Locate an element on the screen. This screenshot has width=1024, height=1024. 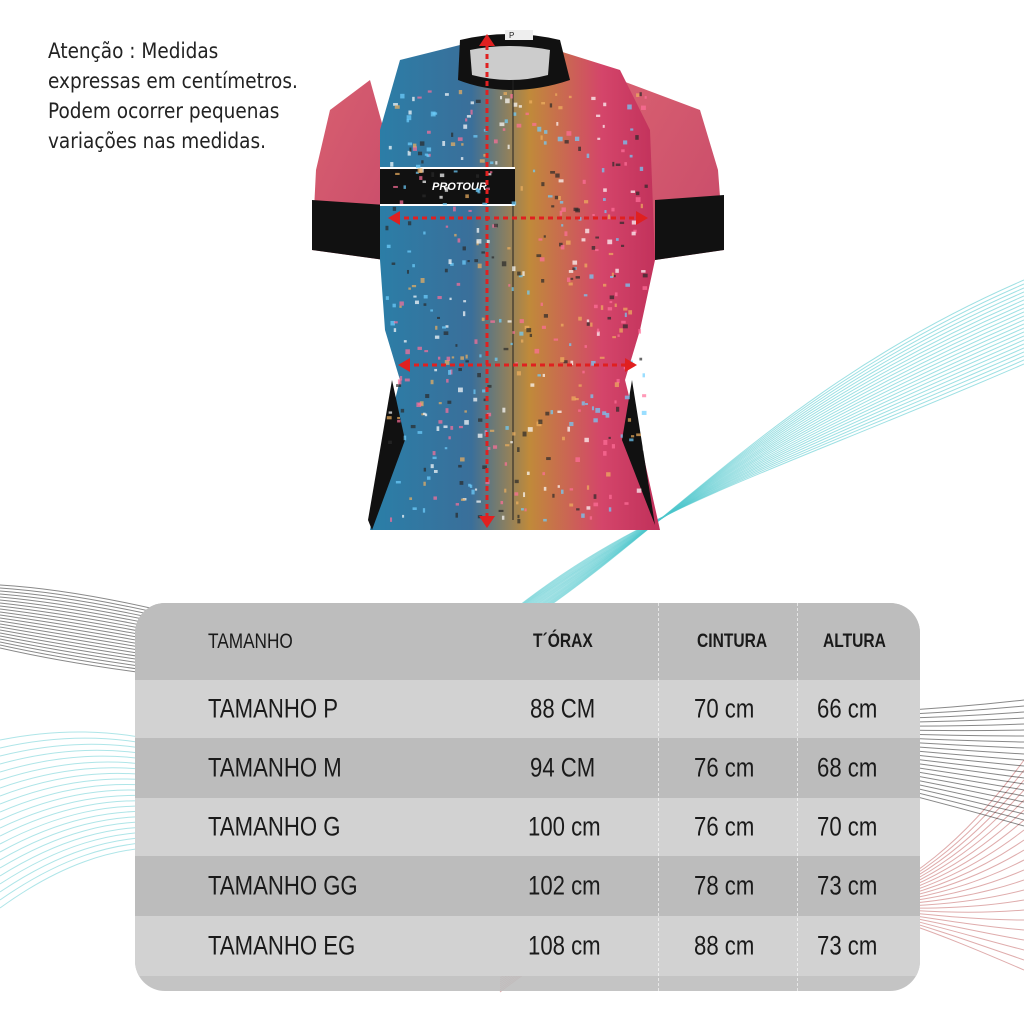
torax-cell: 94 CM is located at coordinates (563, 767).